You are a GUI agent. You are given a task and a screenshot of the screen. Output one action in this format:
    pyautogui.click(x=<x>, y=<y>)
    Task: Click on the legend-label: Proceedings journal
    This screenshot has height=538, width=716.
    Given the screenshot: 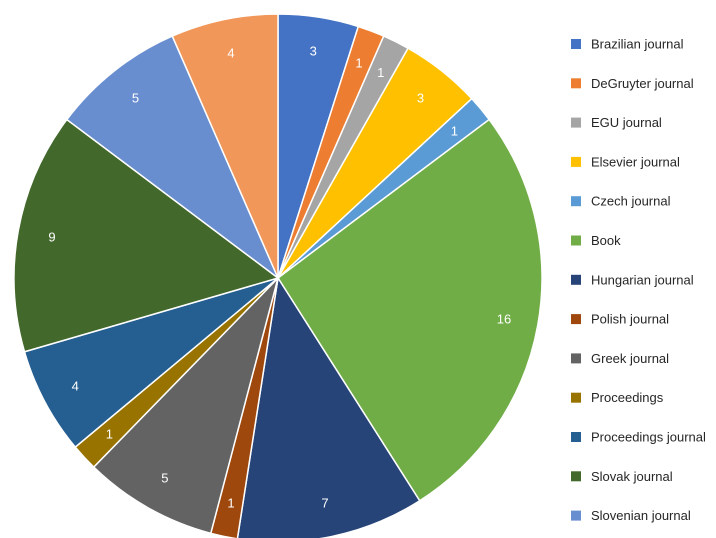 What is the action you would take?
    pyautogui.click(x=648, y=437)
    